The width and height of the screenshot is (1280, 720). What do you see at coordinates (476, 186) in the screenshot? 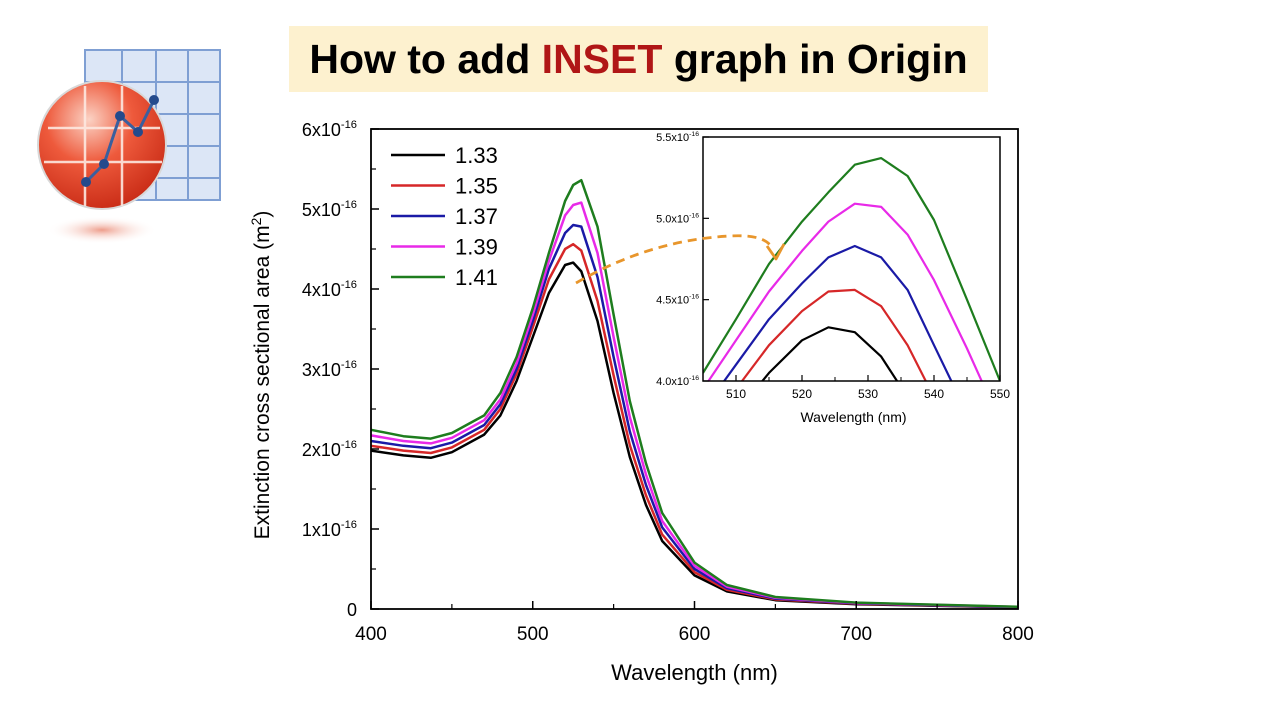
I see `legend-label-1.35: 1.35` at bounding box center [476, 186].